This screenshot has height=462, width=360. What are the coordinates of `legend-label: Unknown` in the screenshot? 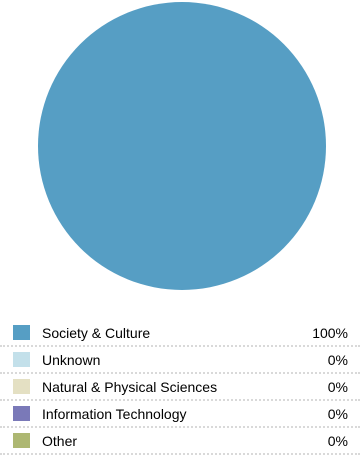 It's located at (71, 360).